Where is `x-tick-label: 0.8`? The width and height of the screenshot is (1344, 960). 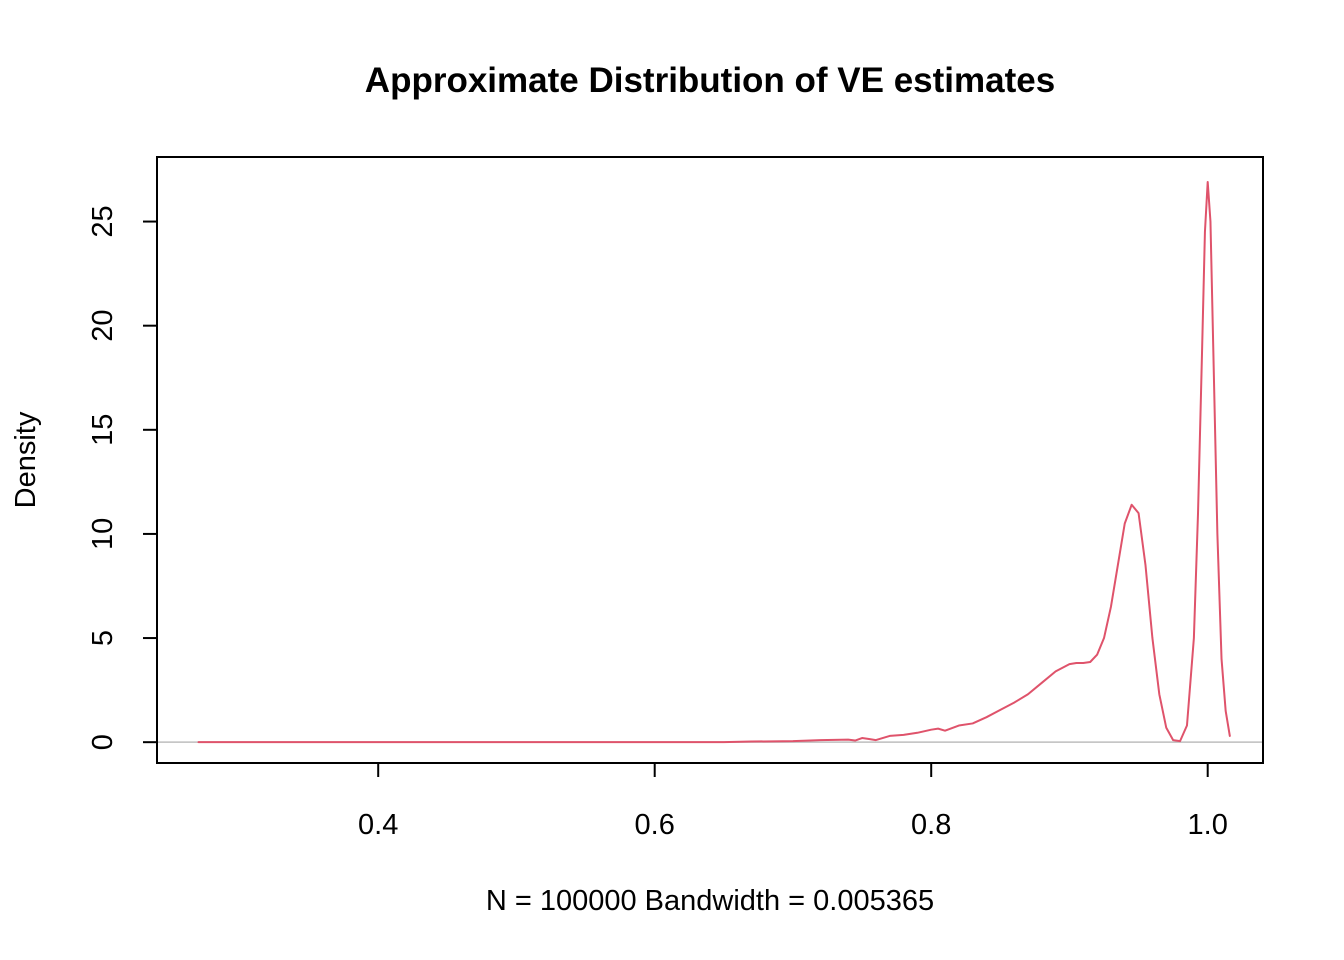 x-tick-label: 0.8 is located at coordinates (931, 825).